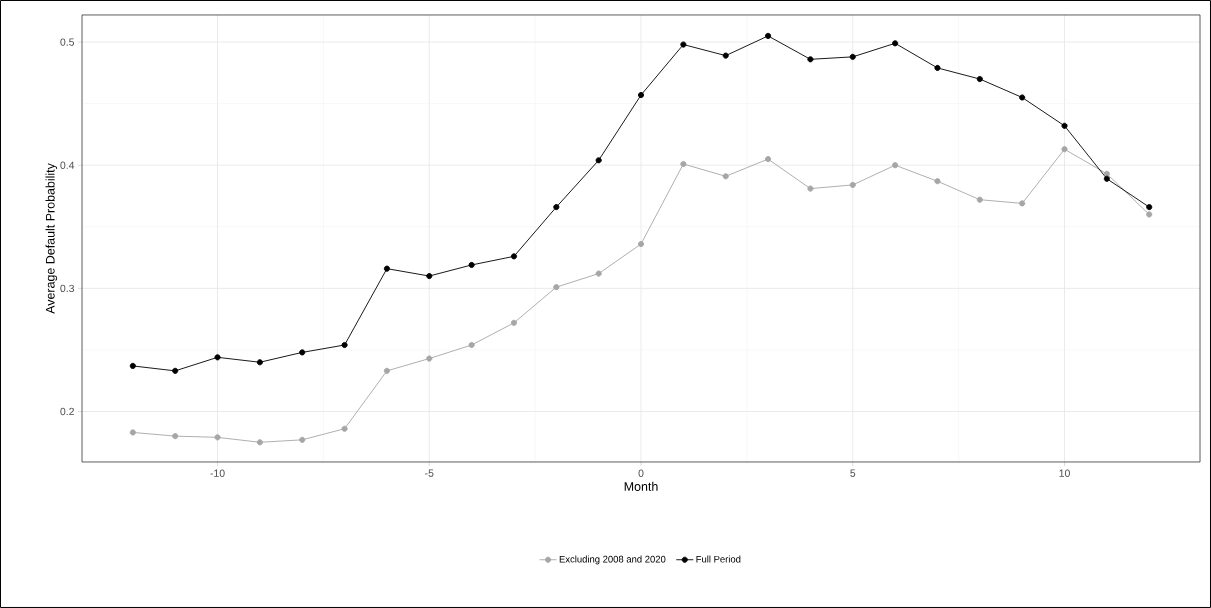 Image resolution: width=1211 pixels, height=608 pixels. I want to click on y-tick-label: 0.4, so click(67, 165).